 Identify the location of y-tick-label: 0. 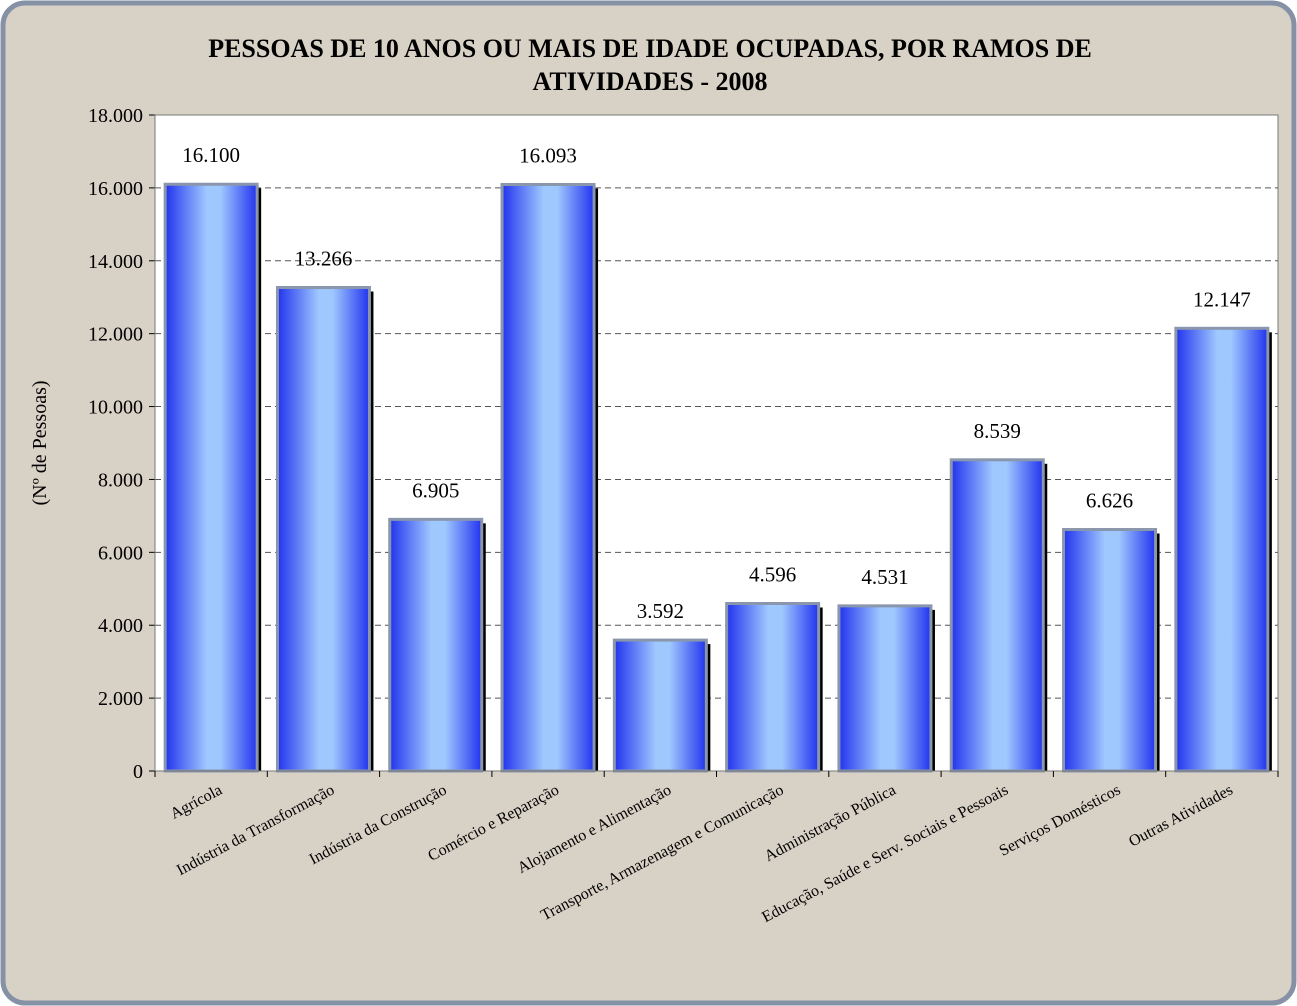
(138, 772).